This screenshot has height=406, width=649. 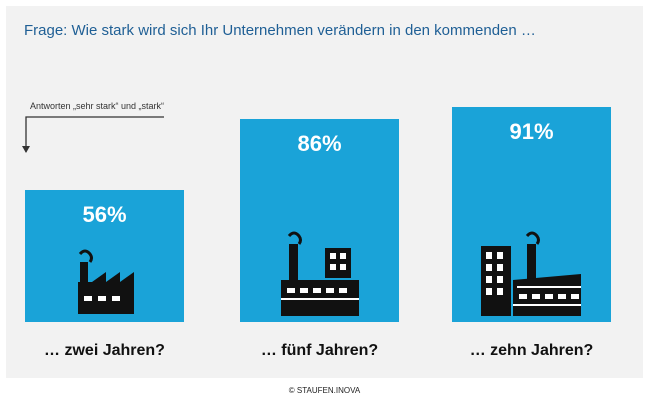 I want to click on category-label-zehn-jahren: … zehn Jahren?, so click(x=531, y=350).